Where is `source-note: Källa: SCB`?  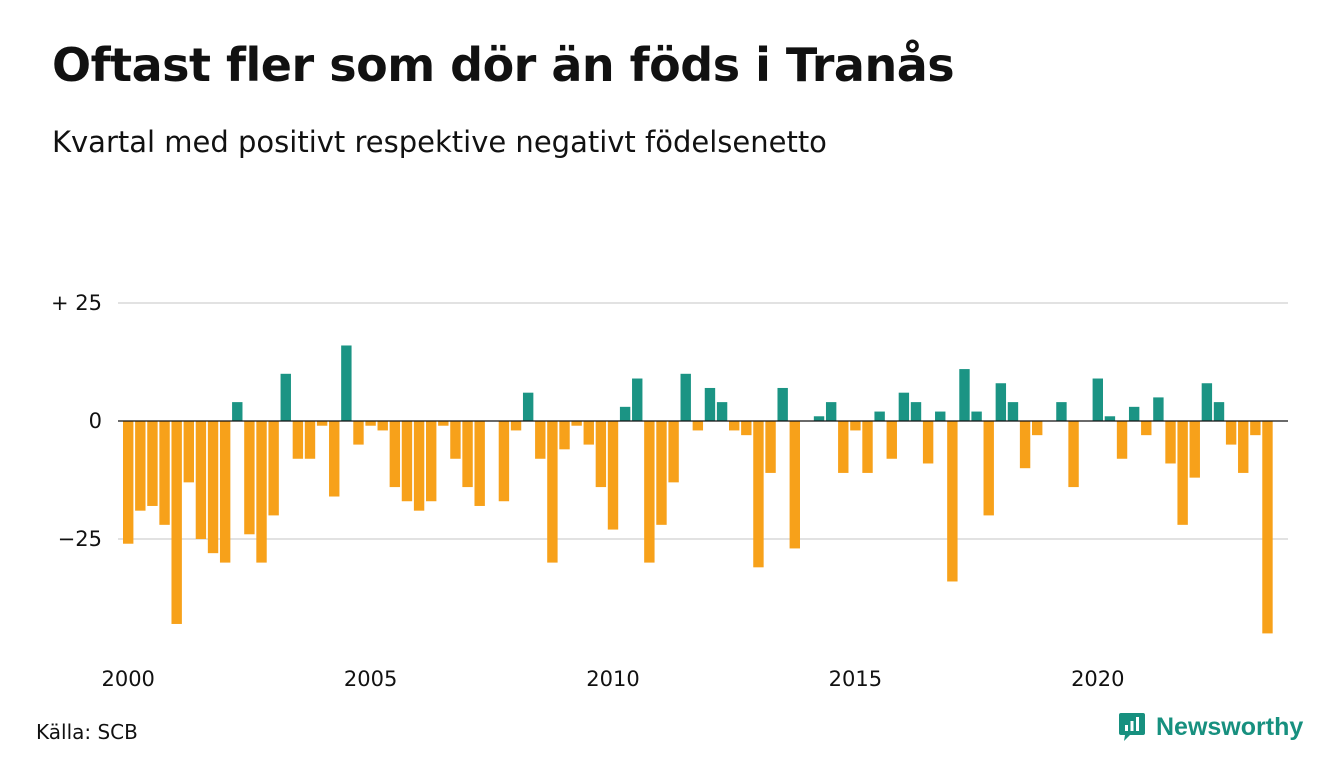
source-note: Källa: SCB is located at coordinates (87, 732).